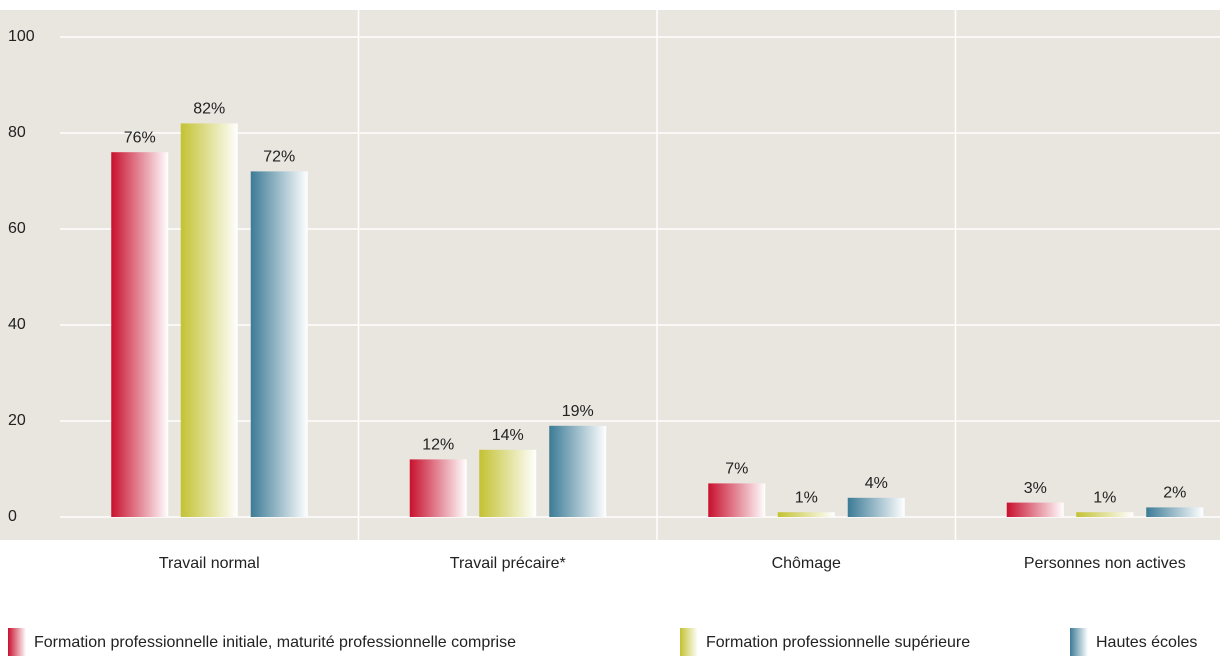 The image size is (1220, 659). Describe the element at coordinates (17, 324) in the screenshot. I see `y-tick-label: 40` at that location.